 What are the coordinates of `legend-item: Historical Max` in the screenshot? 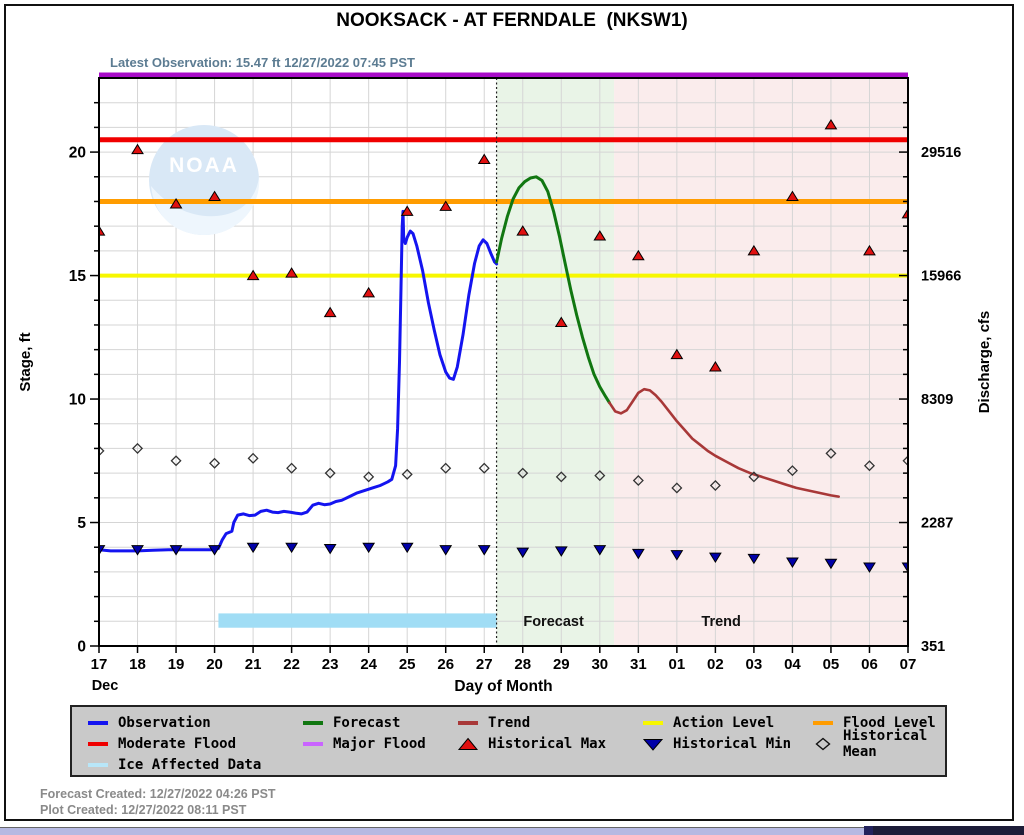 It's located at (548, 743).